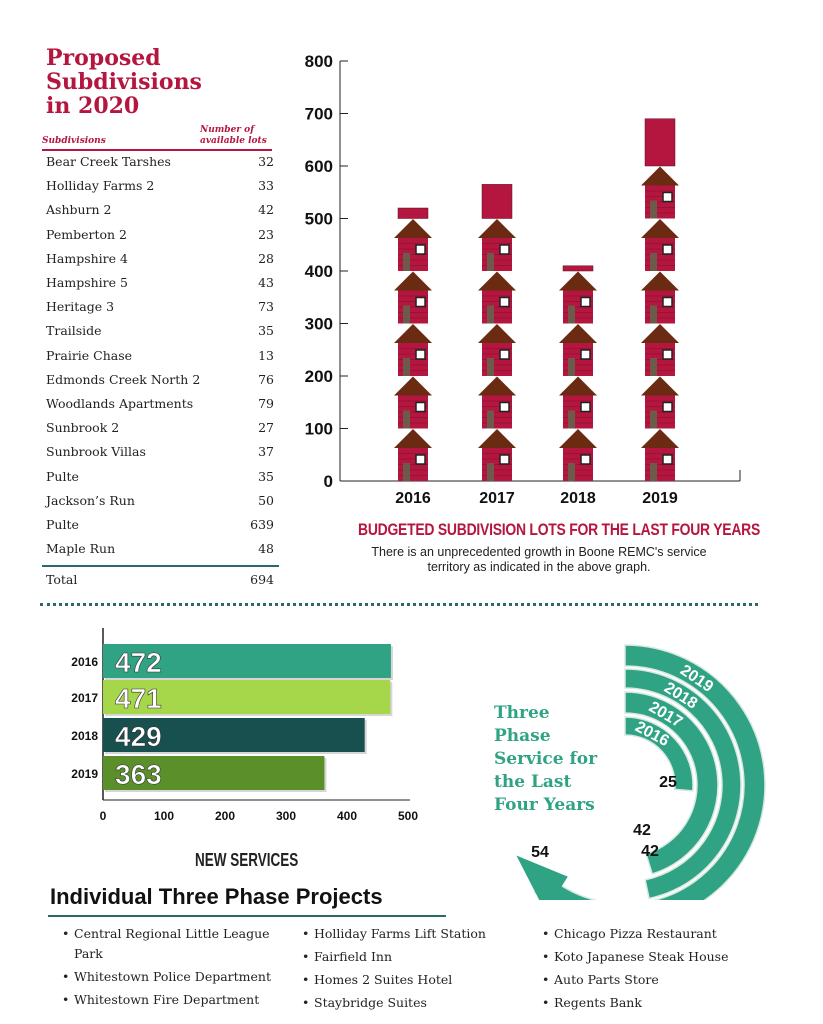  I want to click on title-line: Four Years, so click(544, 805).